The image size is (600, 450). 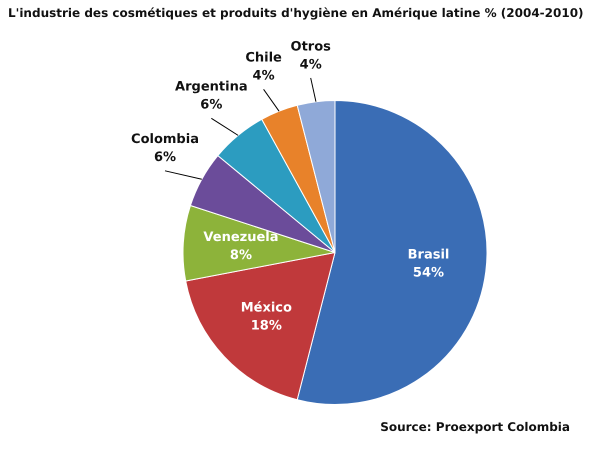 What do you see at coordinates (241, 255) in the screenshot?
I see `data-label: 8%` at bounding box center [241, 255].